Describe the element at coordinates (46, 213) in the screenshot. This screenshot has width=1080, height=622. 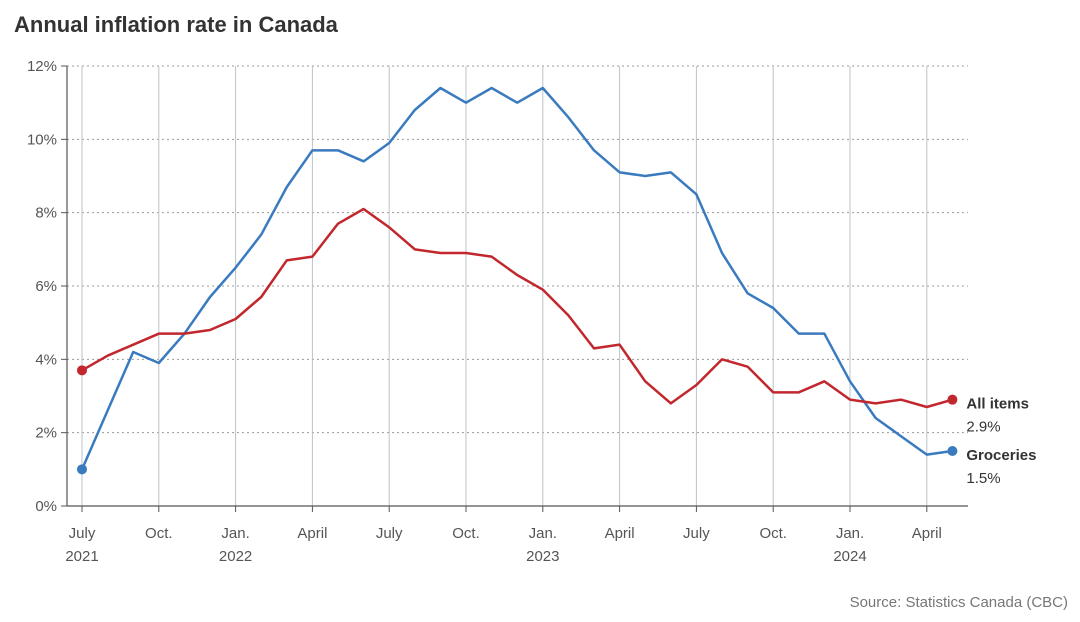
I see `y-tick-label: 8%` at that location.